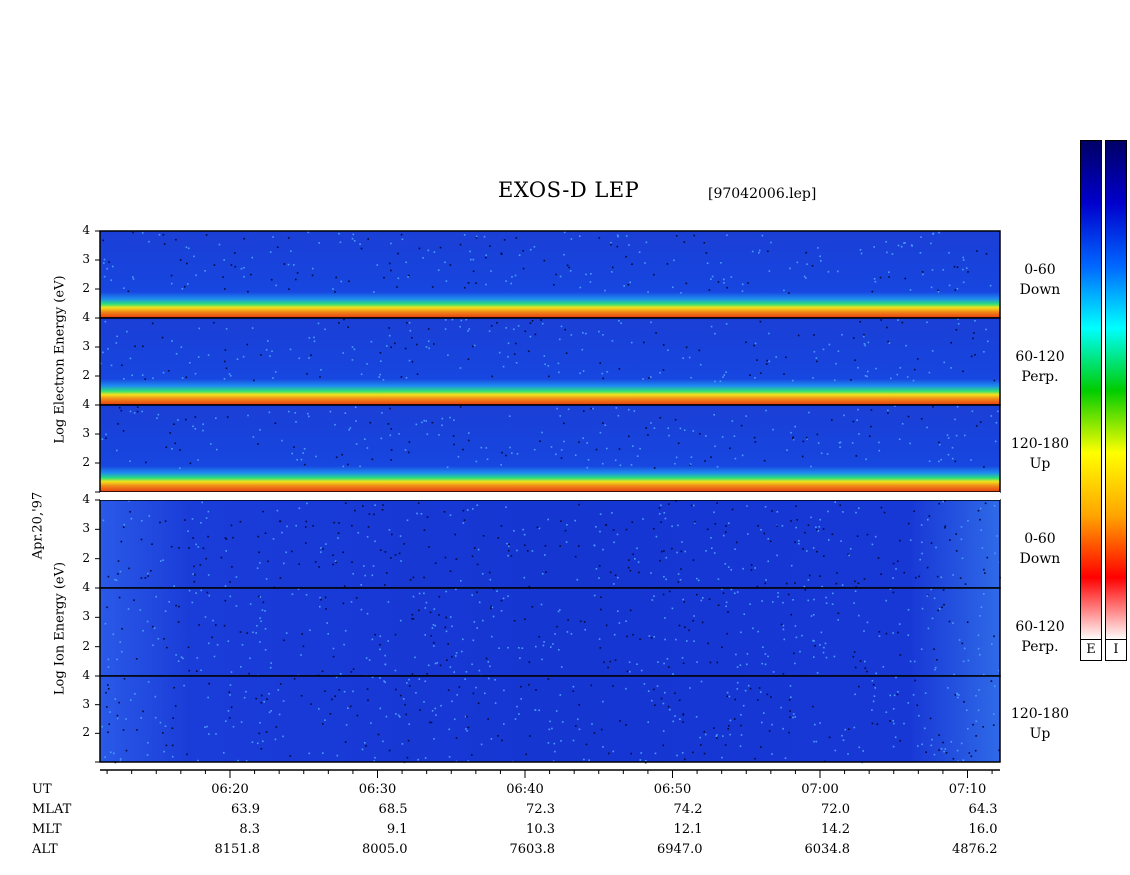 The height and width of the screenshot is (875, 1130). Describe the element at coordinates (688, 809) in the screenshot. I see `orbit-cell-mlat: 74.2` at that location.